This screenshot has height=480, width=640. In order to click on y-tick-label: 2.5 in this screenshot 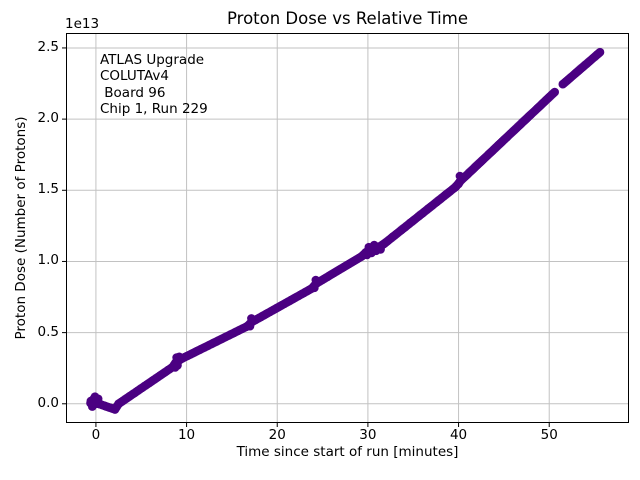, I will do `click(48, 46)`.